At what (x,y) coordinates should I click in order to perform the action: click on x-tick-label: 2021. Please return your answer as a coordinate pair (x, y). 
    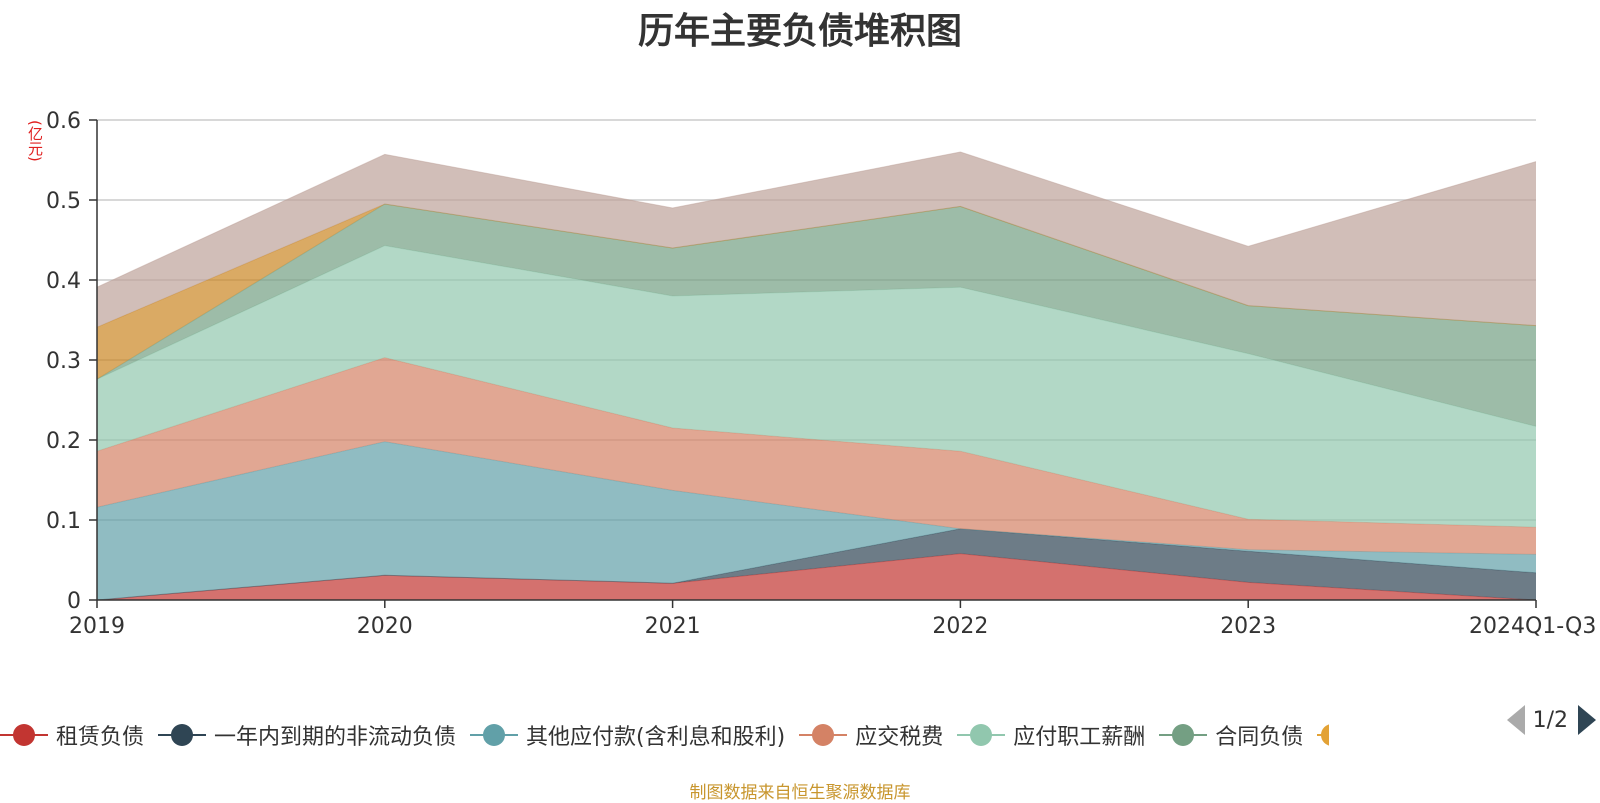
    Looking at the image, I should click on (673, 626).